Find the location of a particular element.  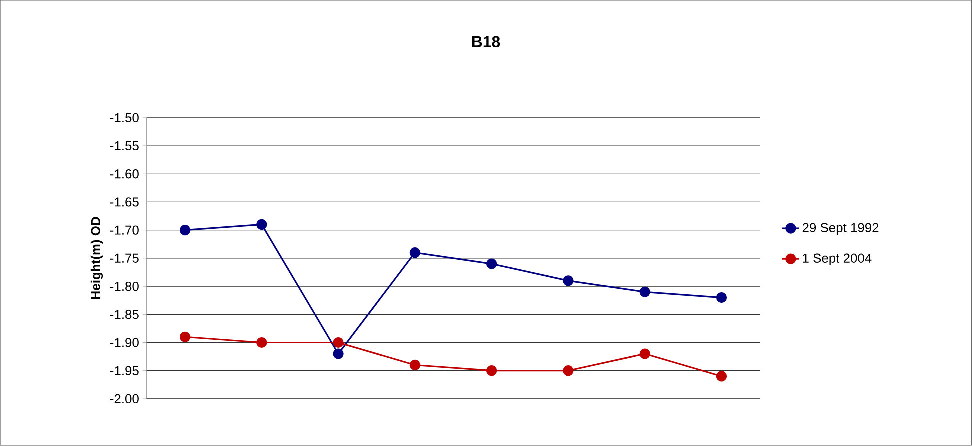

chart-title: B18 is located at coordinates (486, 42).